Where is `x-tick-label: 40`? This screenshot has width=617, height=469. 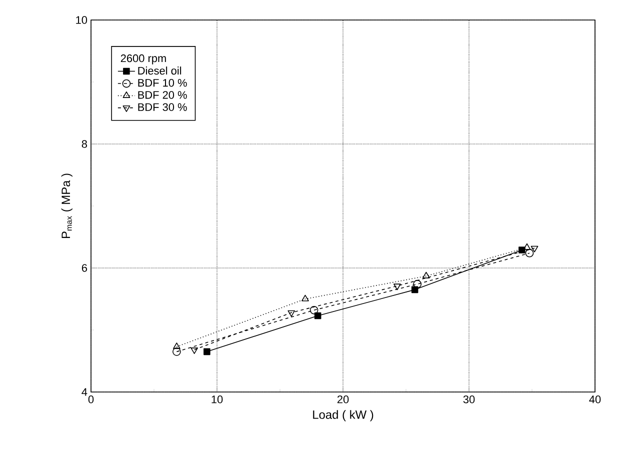
x-tick-label: 40 is located at coordinates (595, 400).